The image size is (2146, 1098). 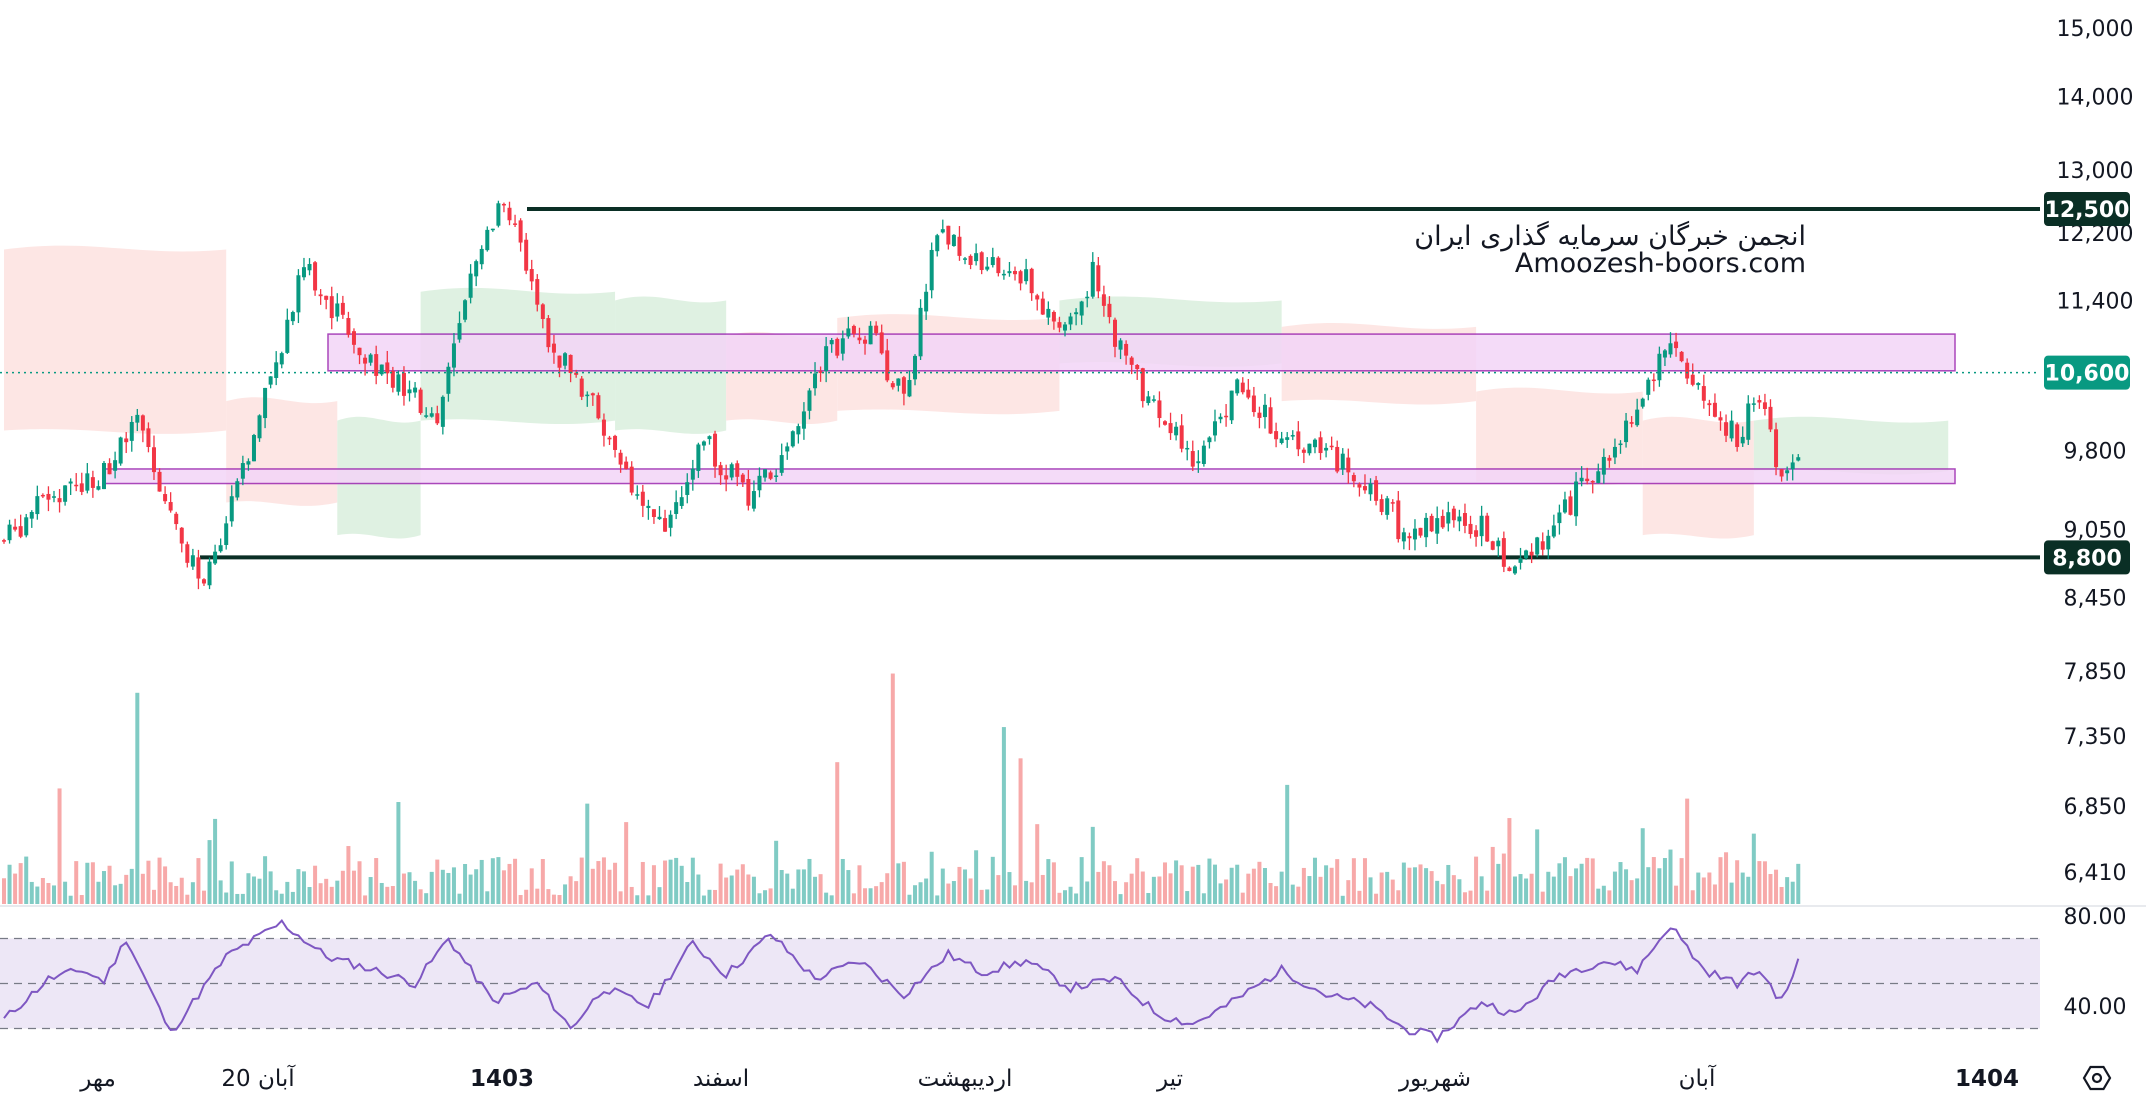 I want to click on rsi-axis-label: 40.00, so click(x=2095, y=1007).